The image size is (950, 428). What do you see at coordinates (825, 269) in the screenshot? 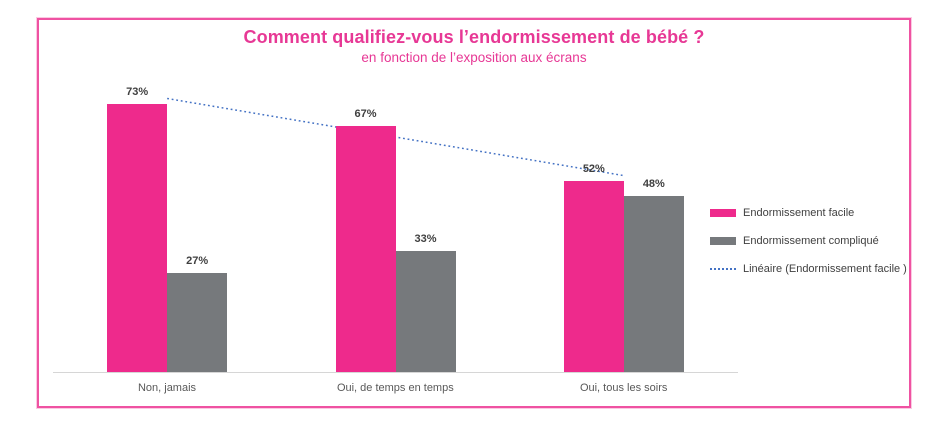
I see `legend-label-trendline: Linéaire (Endormissement facile )` at bounding box center [825, 269].